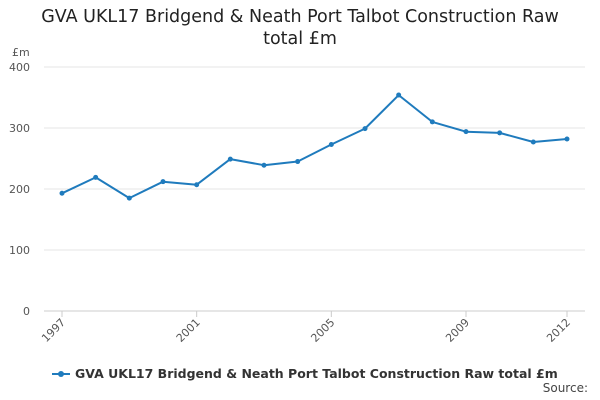 This screenshot has height=400, width=600. I want to click on x-tick-label-2005: 2005, so click(322, 330).